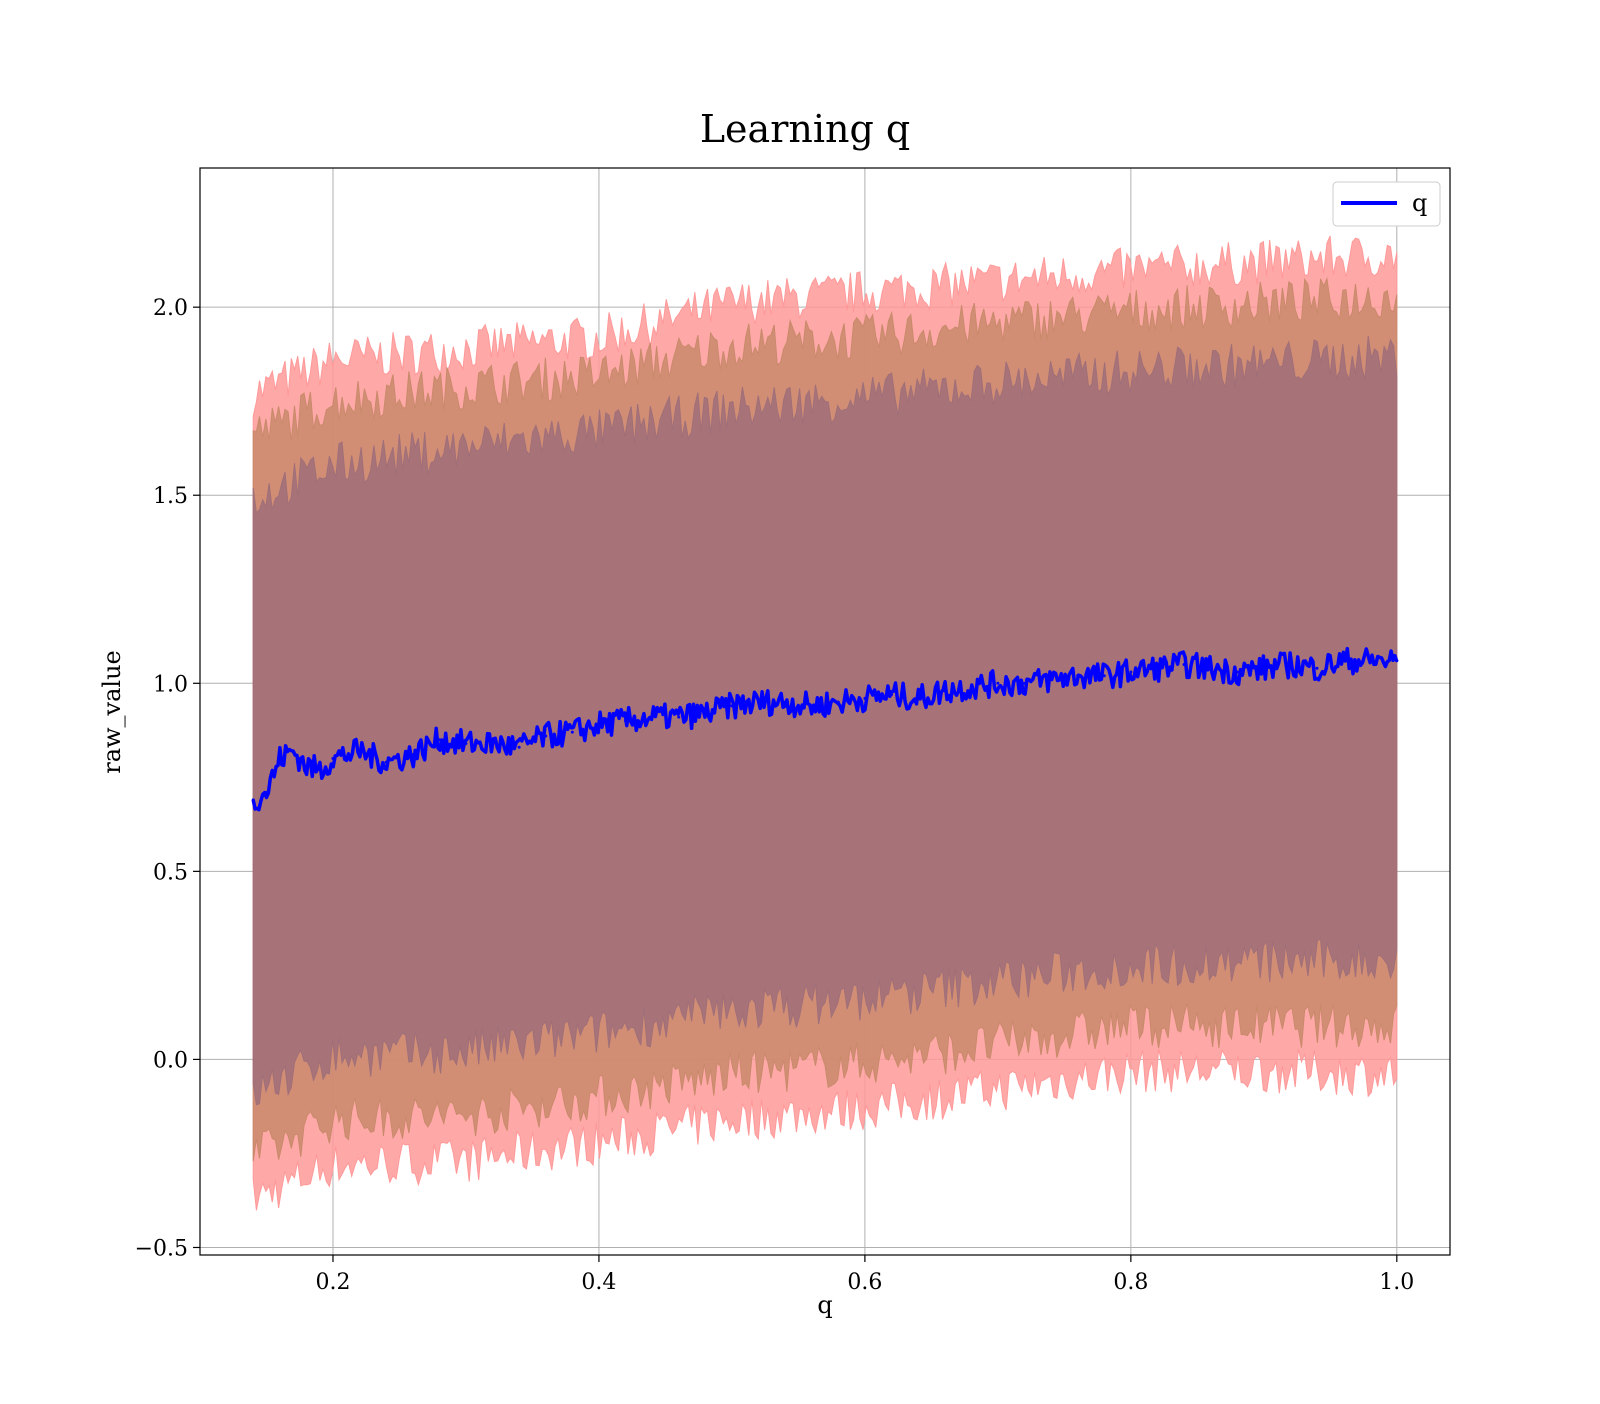 This screenshot has width=1600, height=1404. Describe the element at coordinates (170, 1060) in the screenshot. I see `y-tick-label-1: 0.0` at that location.